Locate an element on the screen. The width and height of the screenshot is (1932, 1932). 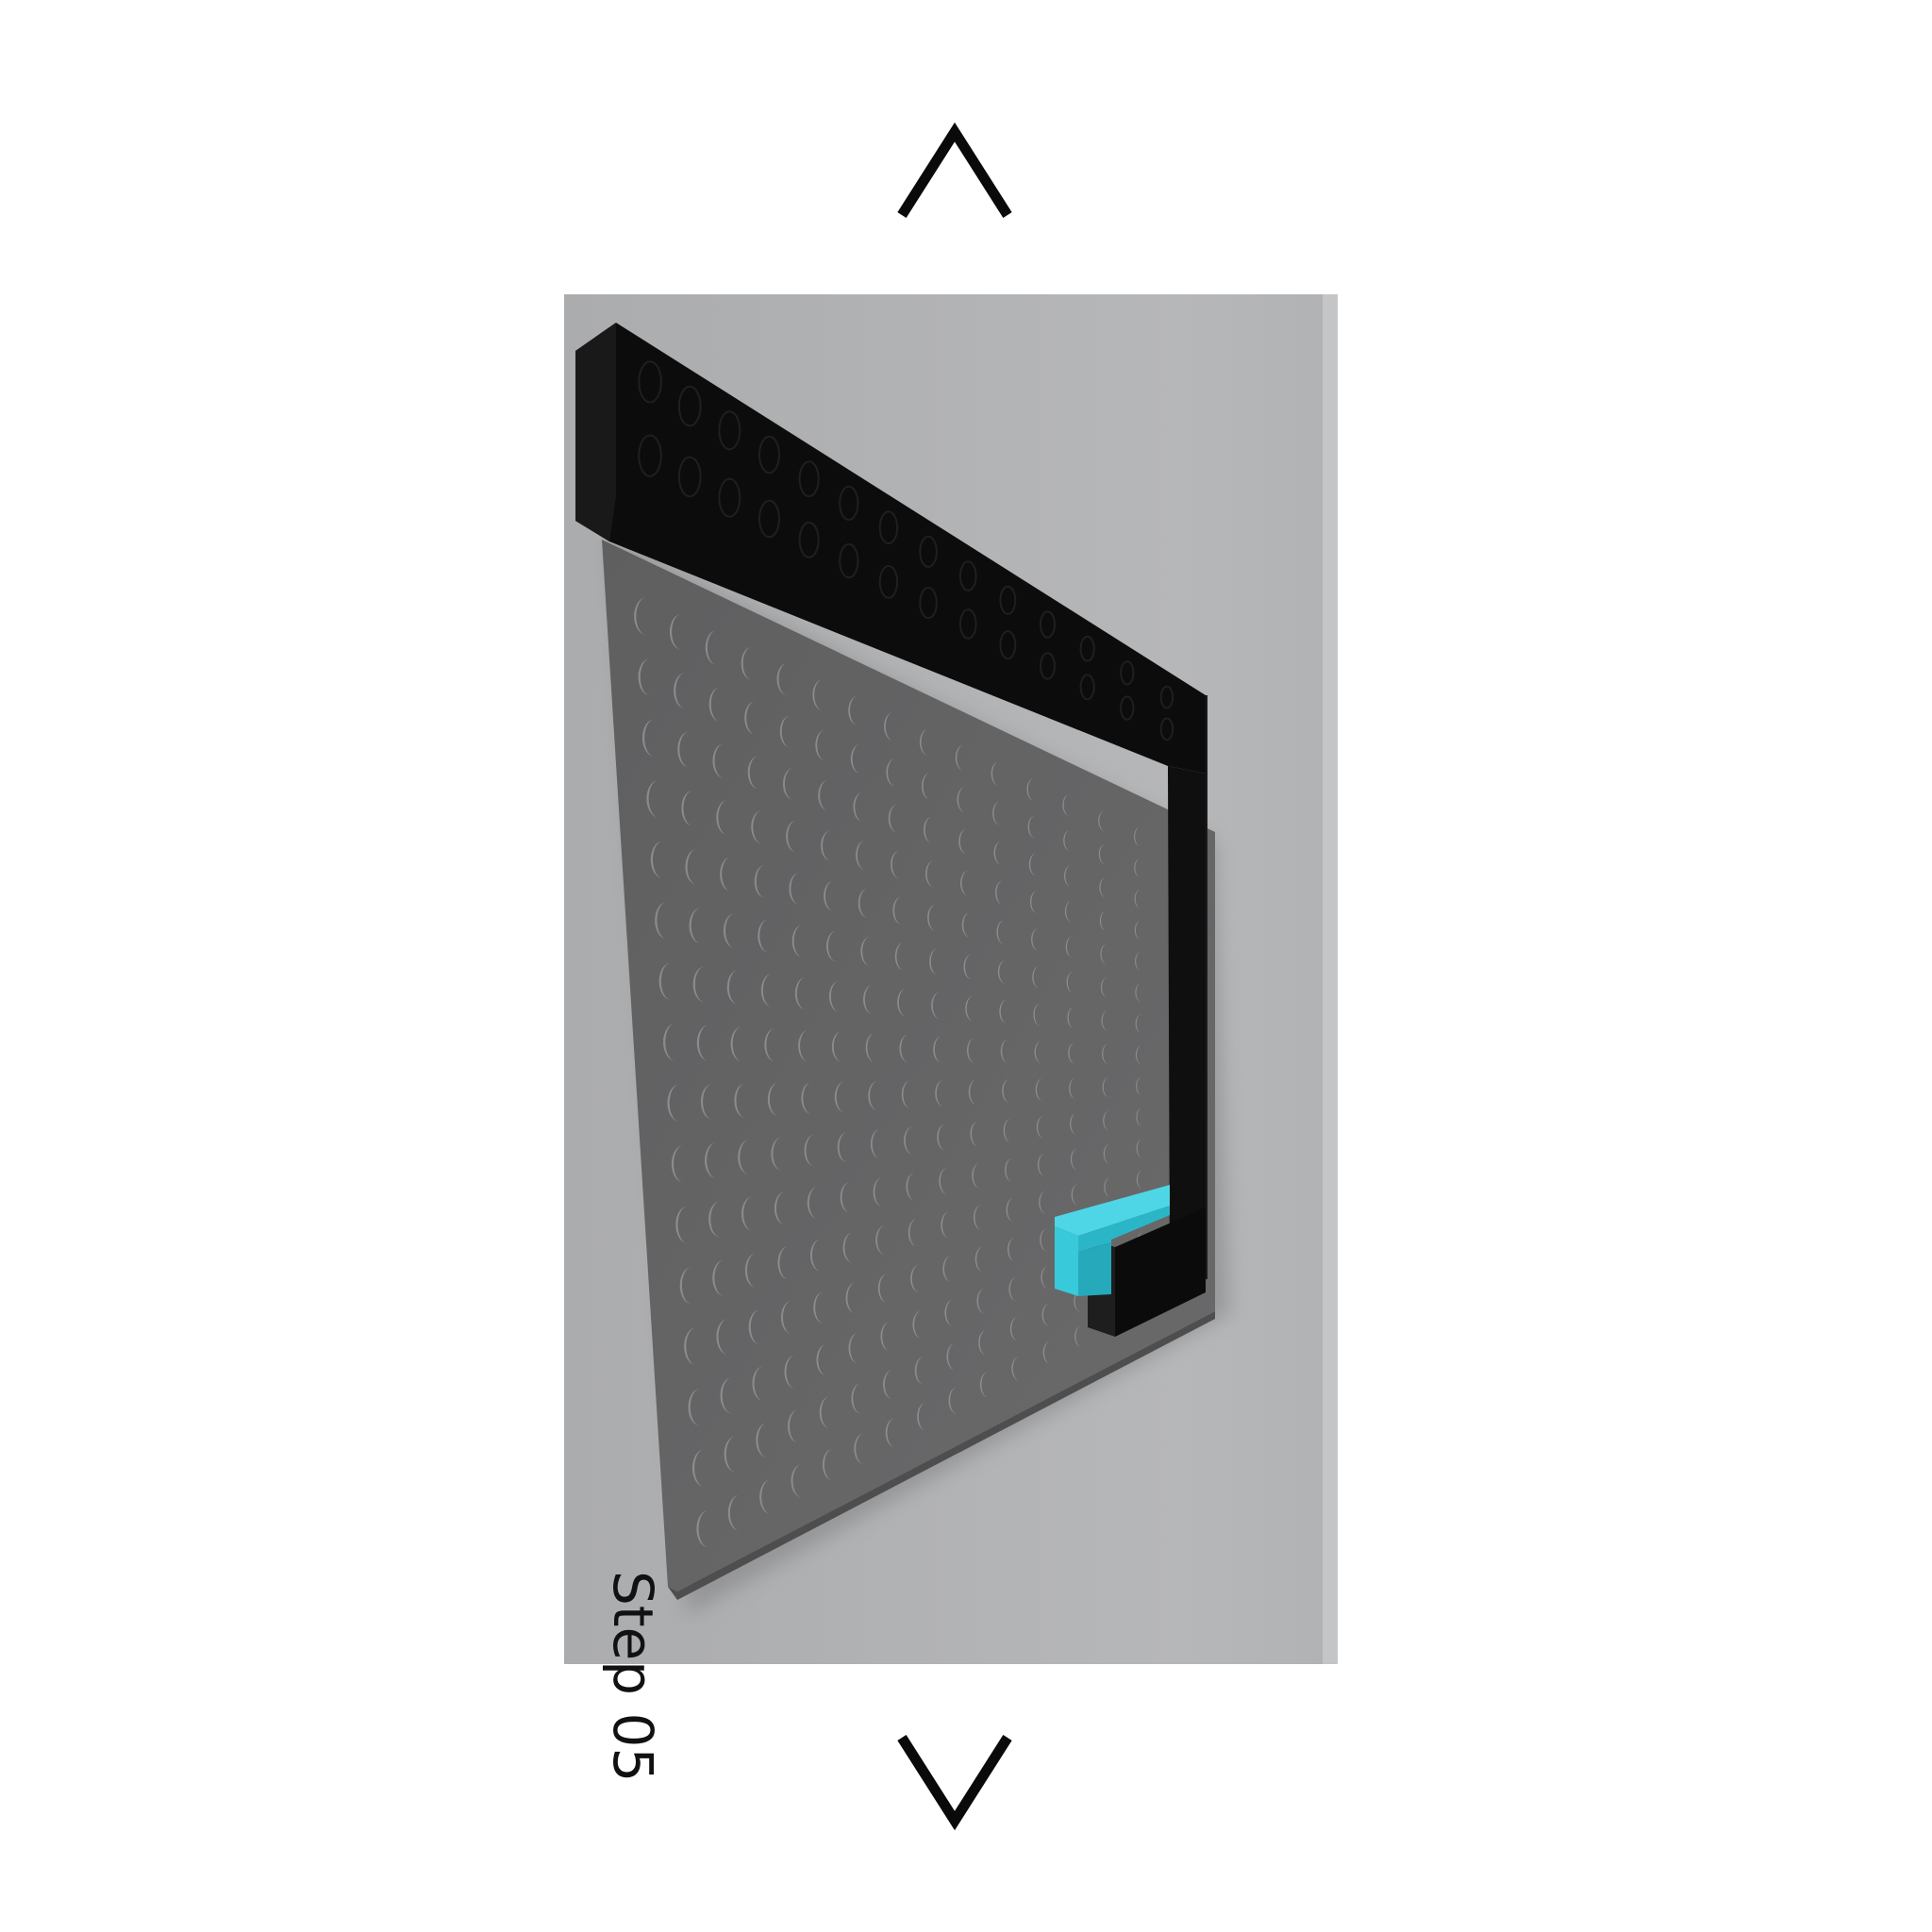
cyan-brick-side is located at coordinates (1094, 1269).